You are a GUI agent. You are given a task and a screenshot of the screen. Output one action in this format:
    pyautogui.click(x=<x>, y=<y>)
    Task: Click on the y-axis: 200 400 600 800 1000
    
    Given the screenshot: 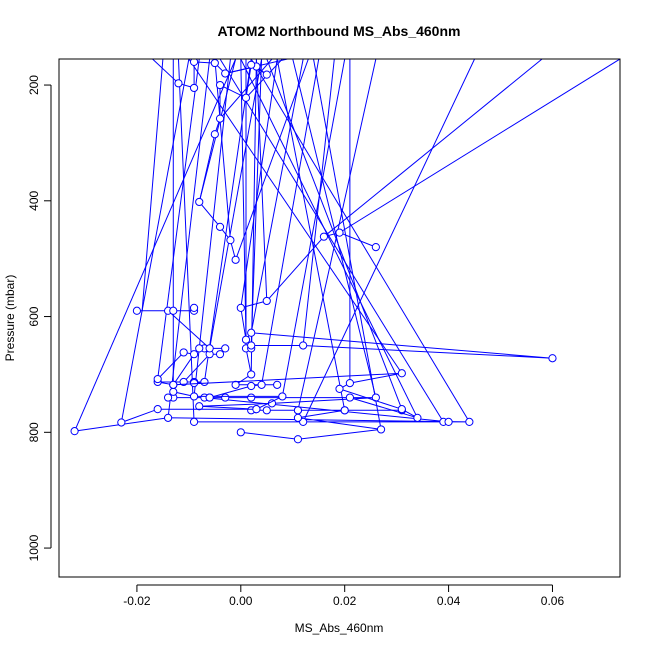 What is the action you would take?
    pyautogui.click(x=39, y=318)
    